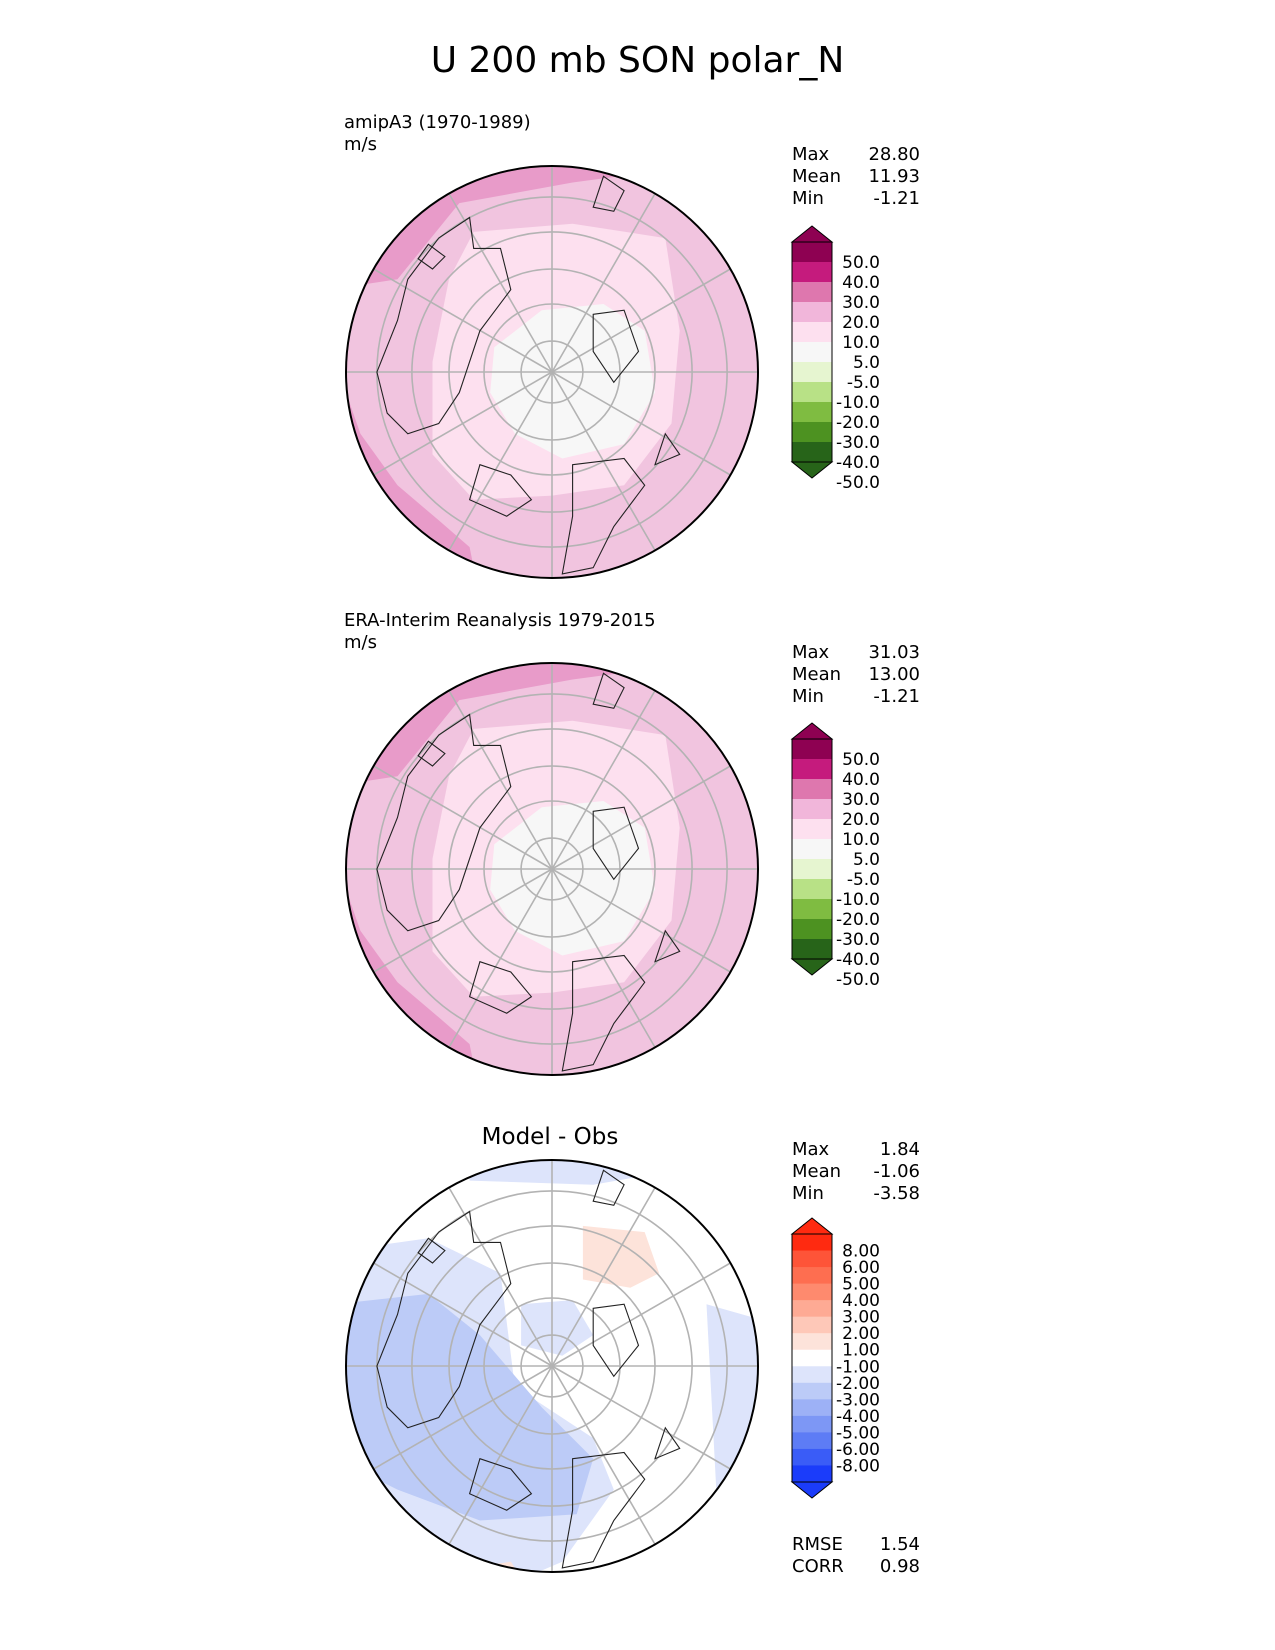  What do you see at coordinates (856, 1172) in the screenshot?
I see `panel-3-stats: Max 1.84 Mean -1.06 Min -3.58` at bounding box center [856, 1172].